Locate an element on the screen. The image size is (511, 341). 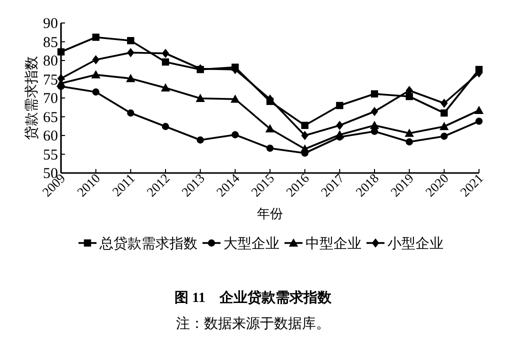
x-axis-title: 年份 is located at coordinates (270, 213).